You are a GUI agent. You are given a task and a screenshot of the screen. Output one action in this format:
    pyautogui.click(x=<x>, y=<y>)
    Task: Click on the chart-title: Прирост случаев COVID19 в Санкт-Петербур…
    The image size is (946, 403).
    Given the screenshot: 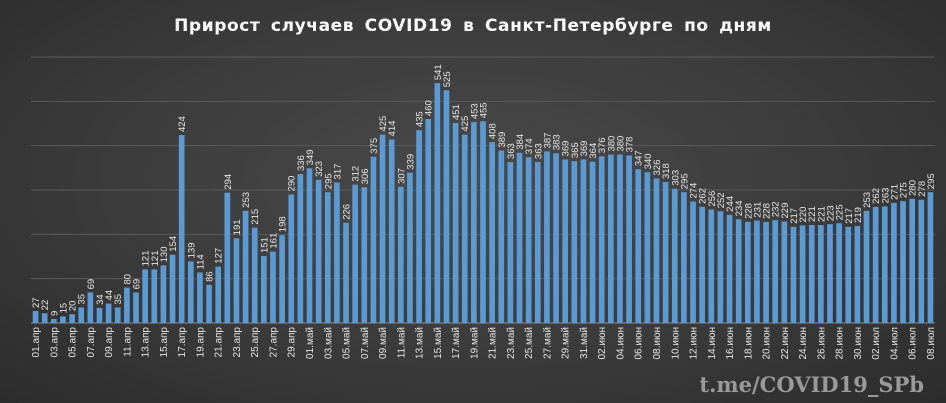 What is the action you would take?
    pyautogui.click(x=473, y=26)
    